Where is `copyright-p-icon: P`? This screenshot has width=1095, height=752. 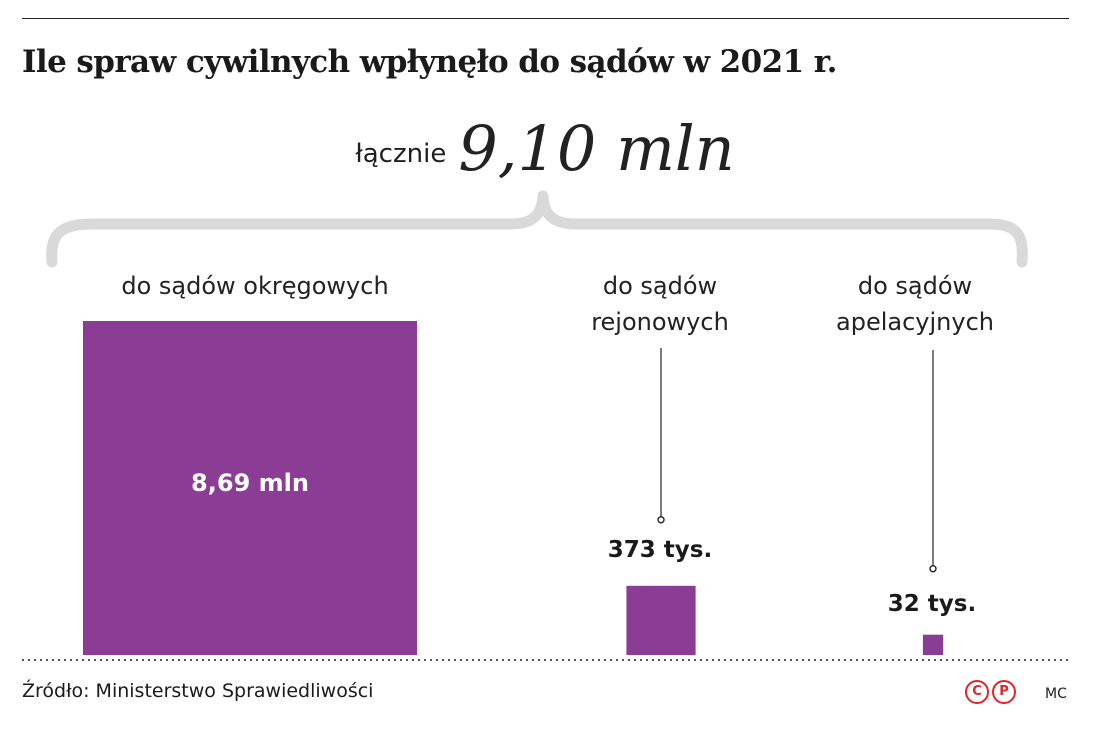
copyright-p-icon: P is located at coordinates (1004, 692).